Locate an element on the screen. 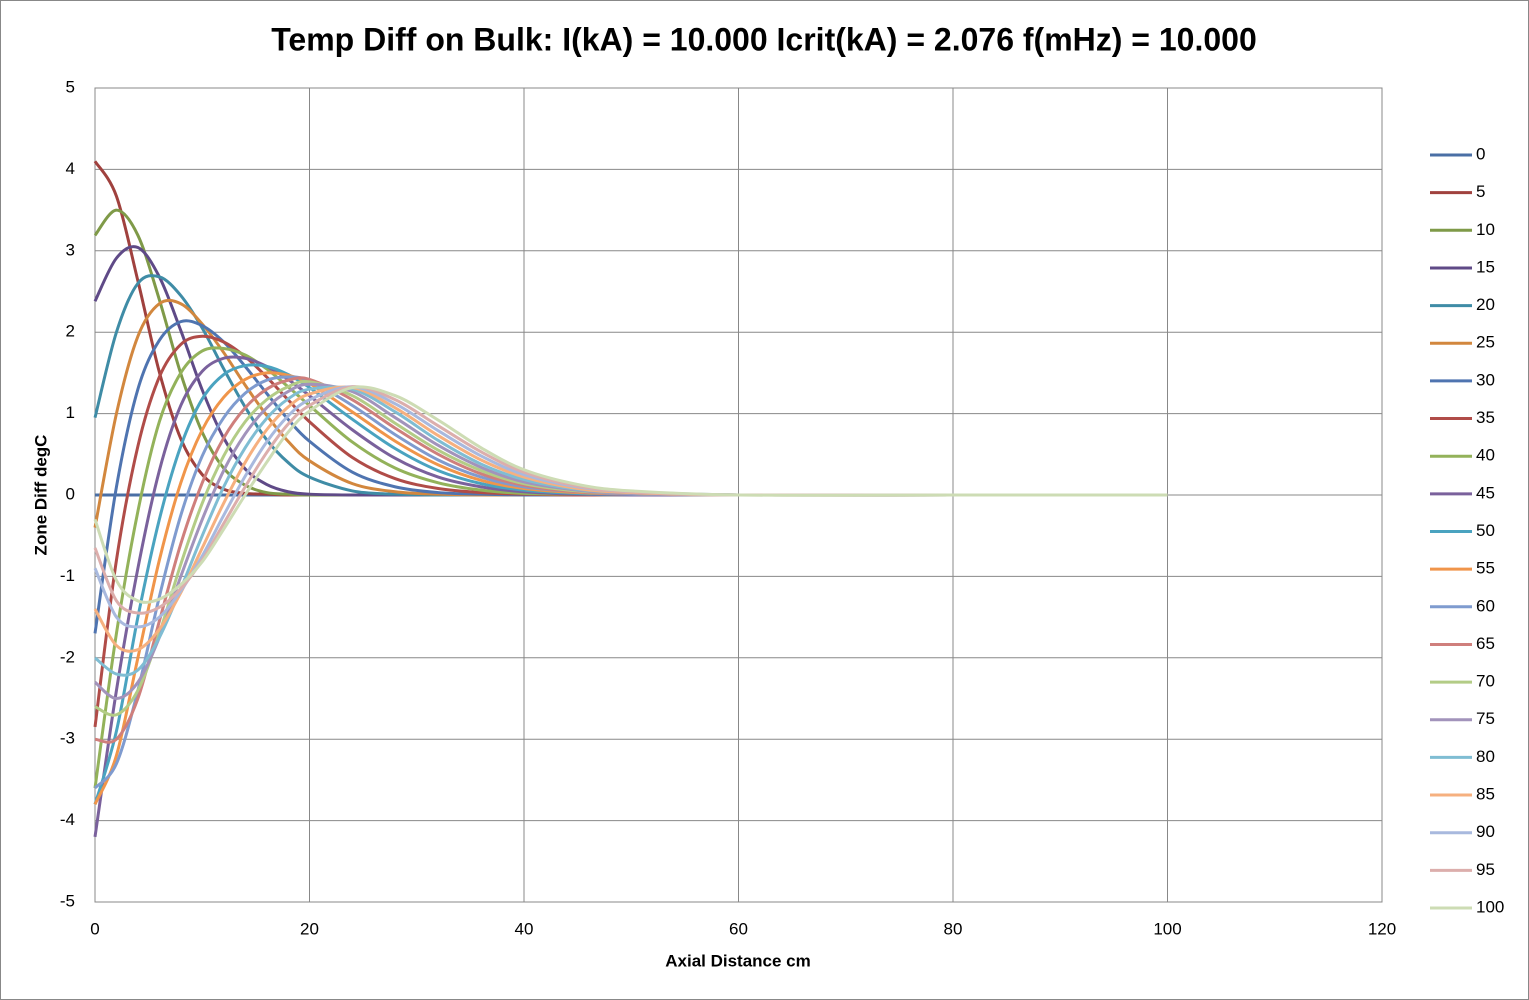 The image size is (1529, 1000). y-tick-label: 3 is located at coordinates (70, 249).